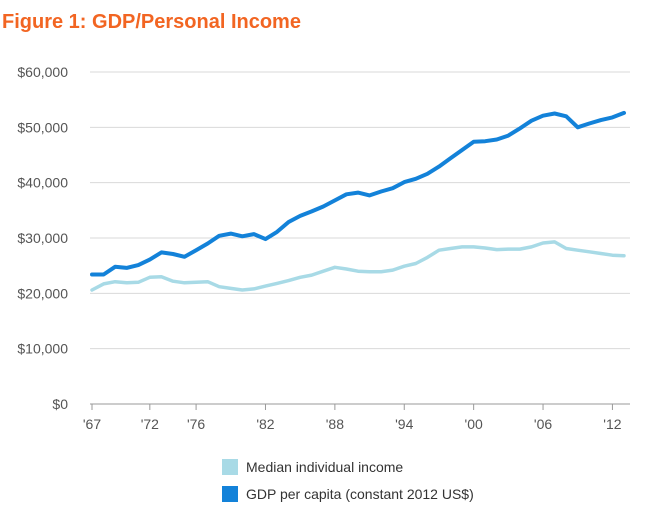  What do you see at coordinates (150, 424) in the screenshot?
I see `x-tick-label: '72` at bounding box center [150, 424].